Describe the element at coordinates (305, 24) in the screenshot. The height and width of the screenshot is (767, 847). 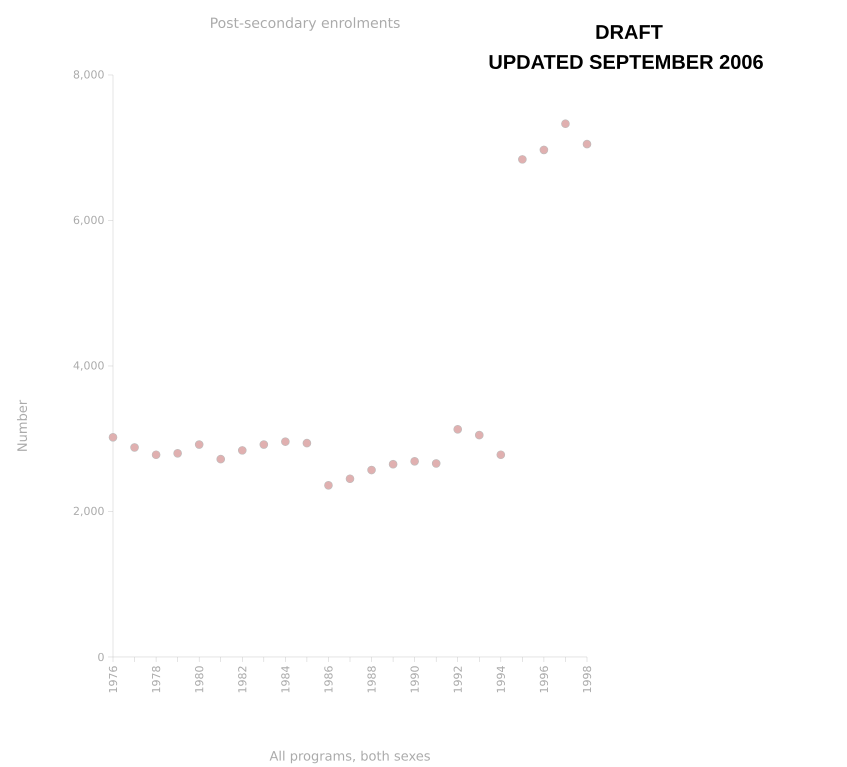
I see `chart-title: Post-secondary enrolments` at that location.